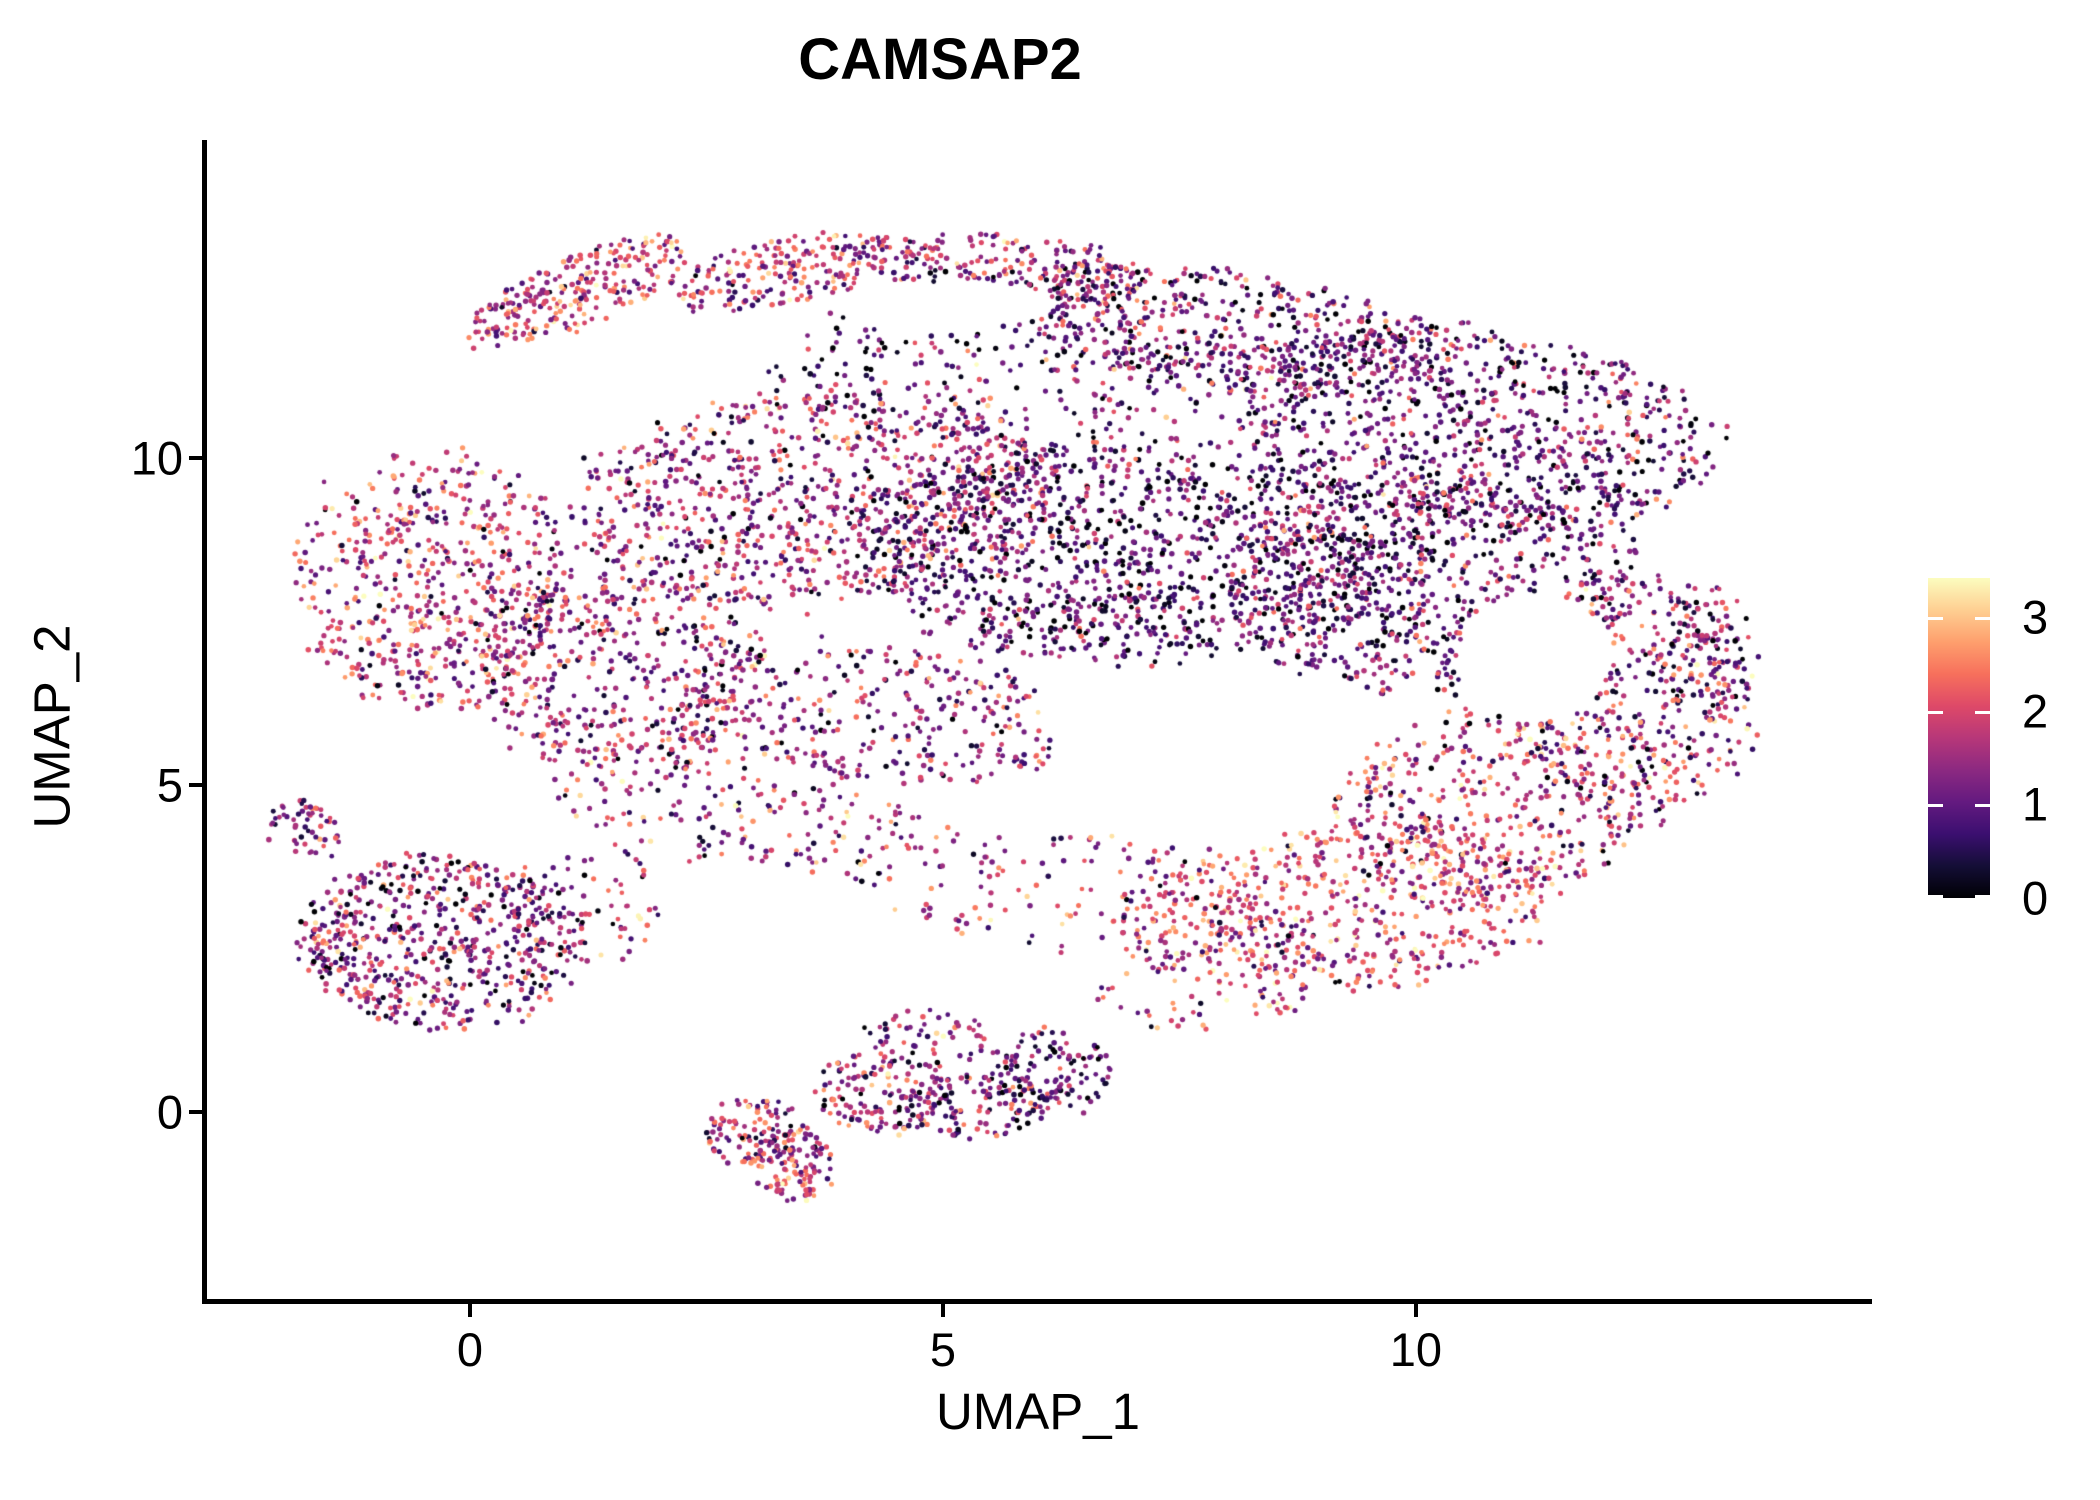  What do you see at coordinates (2014, 750) in the screenshot?
I see `colorbar-legend: 3 2 1 0` at bounding box center [2014, 750].